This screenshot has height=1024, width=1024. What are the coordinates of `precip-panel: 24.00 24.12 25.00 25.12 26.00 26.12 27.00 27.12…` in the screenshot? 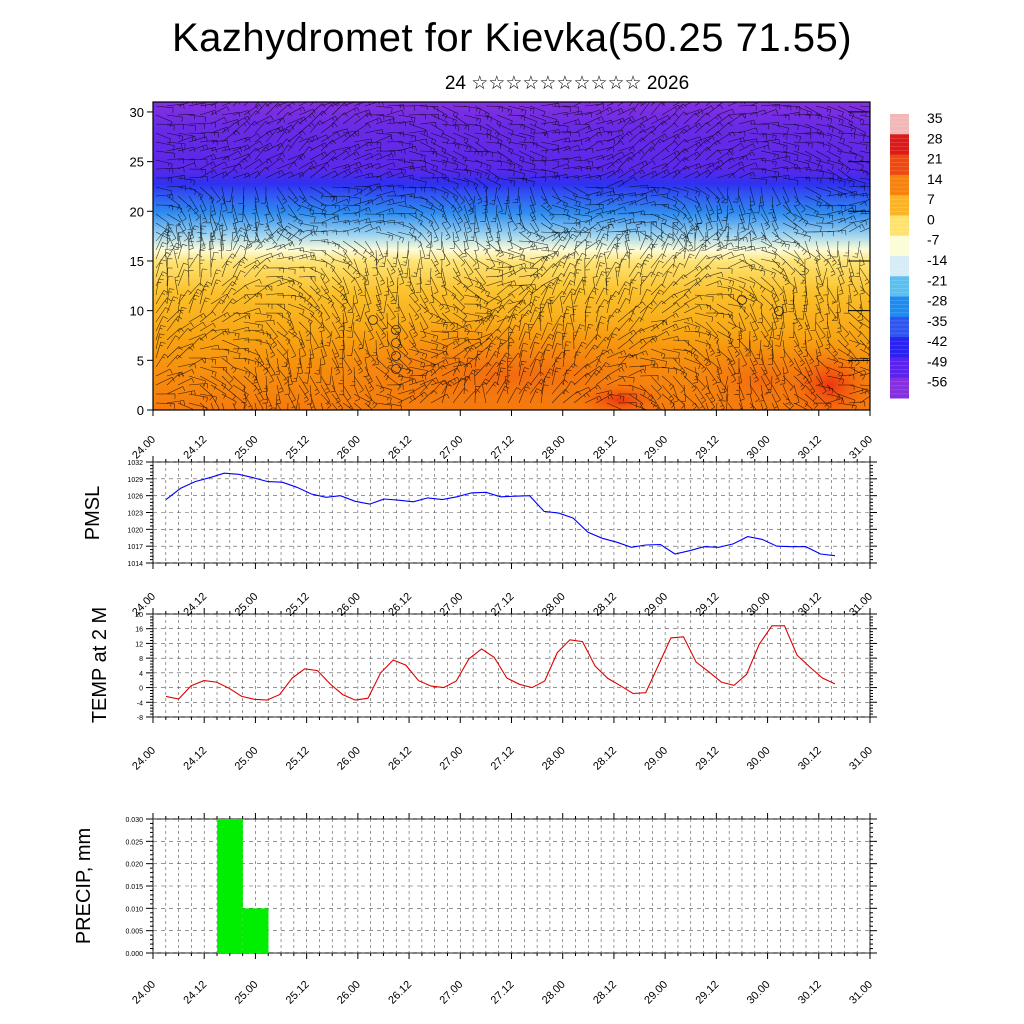 It's located at (475, 910).